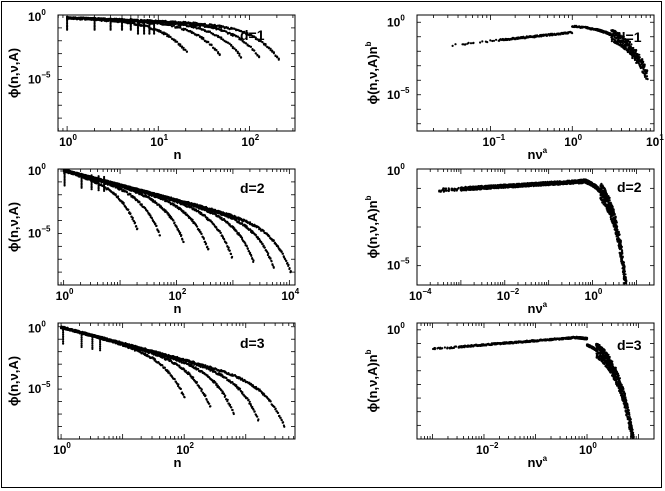  What do you see at coordinates (396, 170) in the screenshot?
I see `y-tick-label: 100` at bounding box center [396, 170].